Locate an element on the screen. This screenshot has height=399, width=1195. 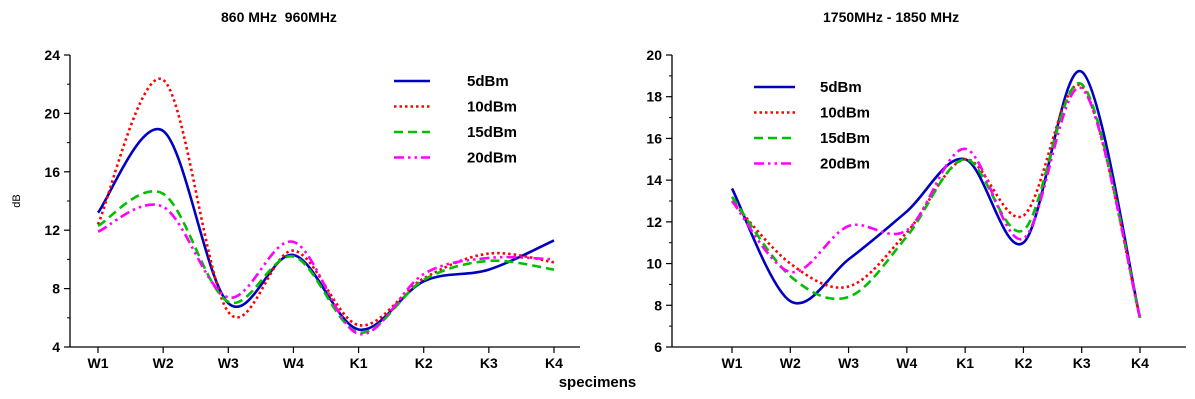
chart-1-title: 860 MHz 960MHz is located at coordinates (279, 17).